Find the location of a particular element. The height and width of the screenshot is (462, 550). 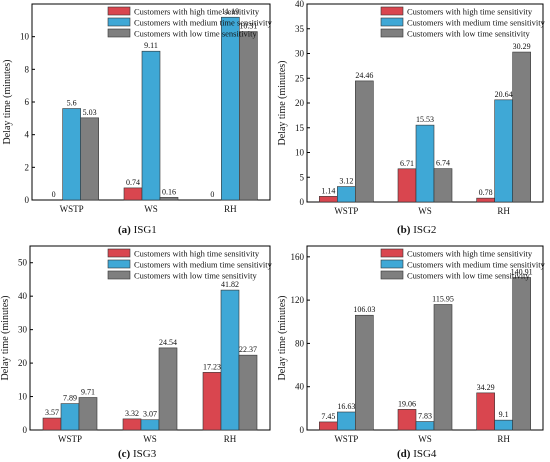

caption-c: (c) ISG3 is located at coordinates (137, 454).